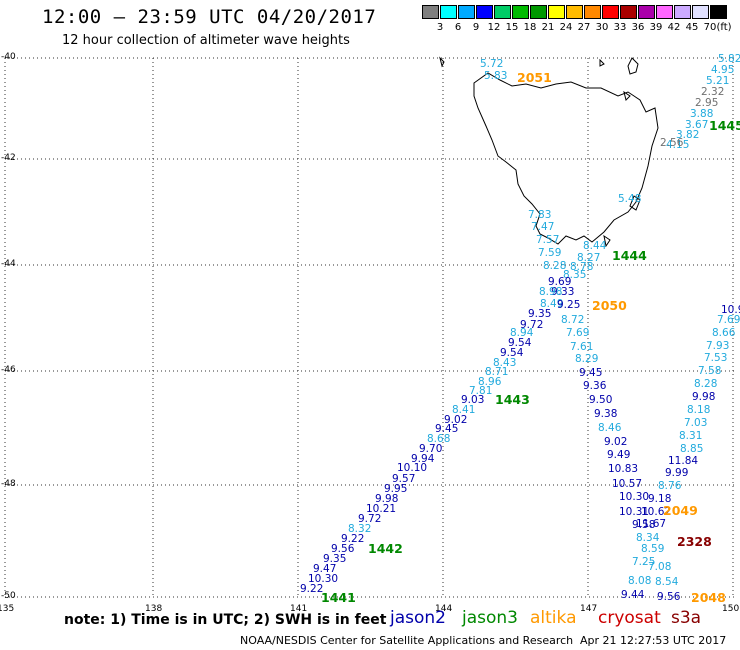 This screenshot has height=650, width=740. What do you see at coordinates (706, 103) in the screenshot?
I see `wave-height-label: 2.95` at bounding box center [706, 103].